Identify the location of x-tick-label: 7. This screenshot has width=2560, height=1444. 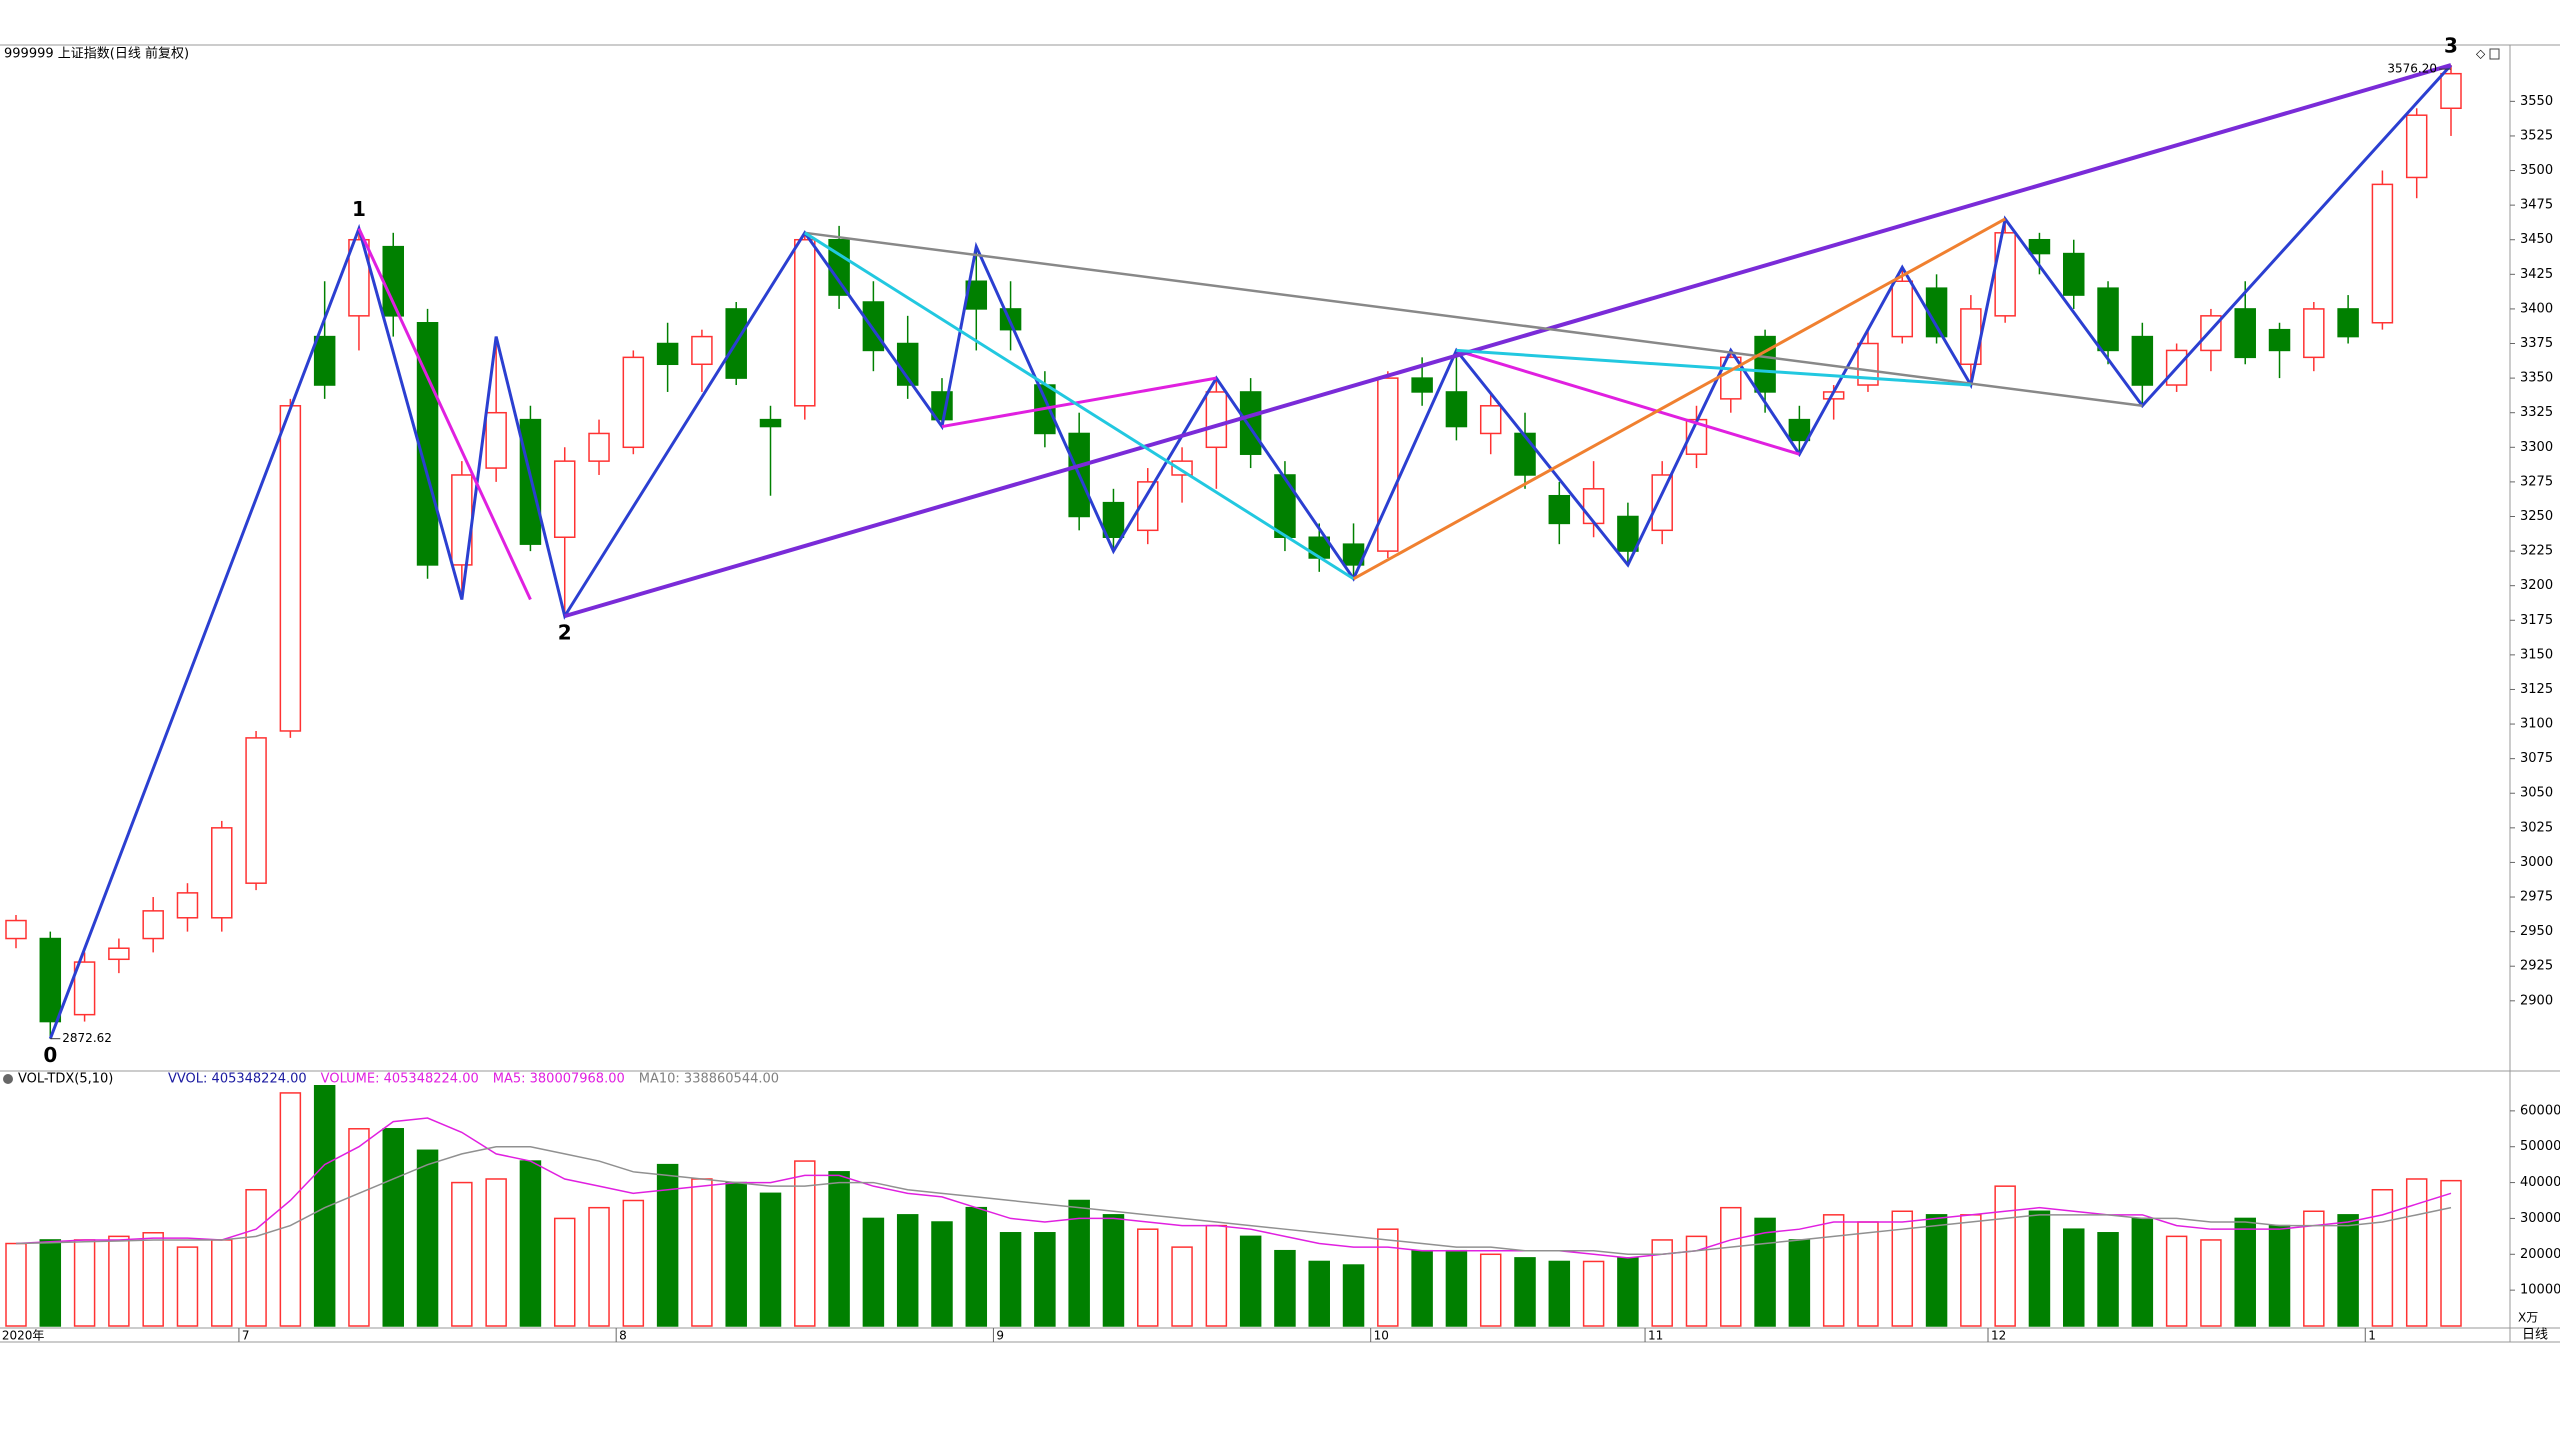
(246, 1336).